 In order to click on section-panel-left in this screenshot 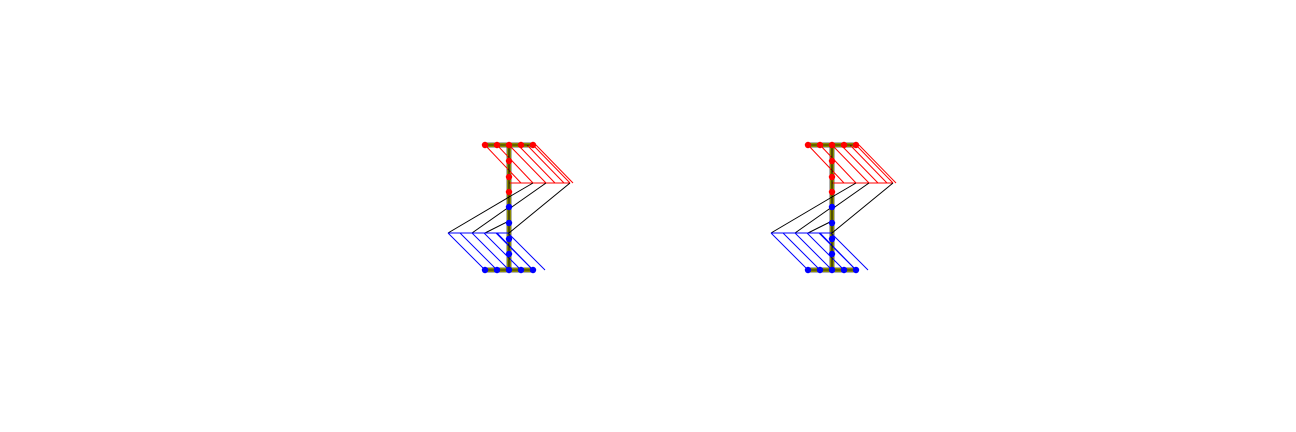, I will do `click(510, 207)`.